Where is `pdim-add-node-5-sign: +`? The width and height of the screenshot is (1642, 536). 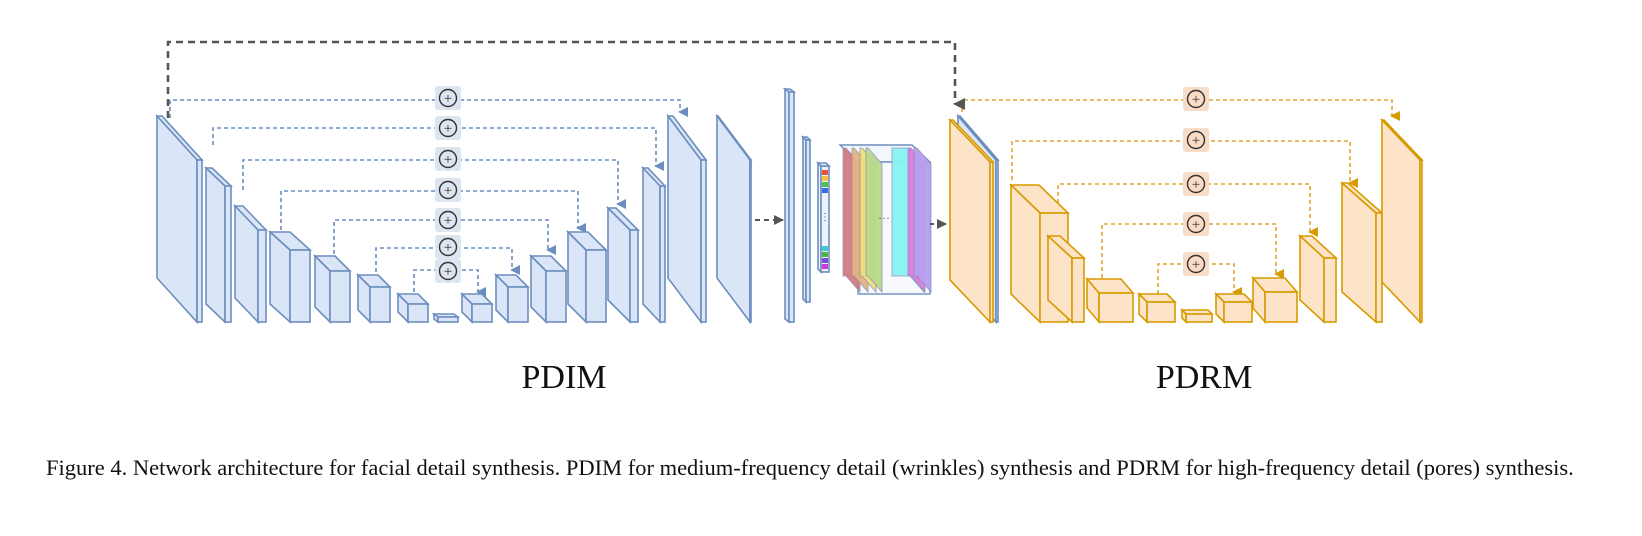
pdim-add-node-5-sign: + is located at coordinates (448, 221).